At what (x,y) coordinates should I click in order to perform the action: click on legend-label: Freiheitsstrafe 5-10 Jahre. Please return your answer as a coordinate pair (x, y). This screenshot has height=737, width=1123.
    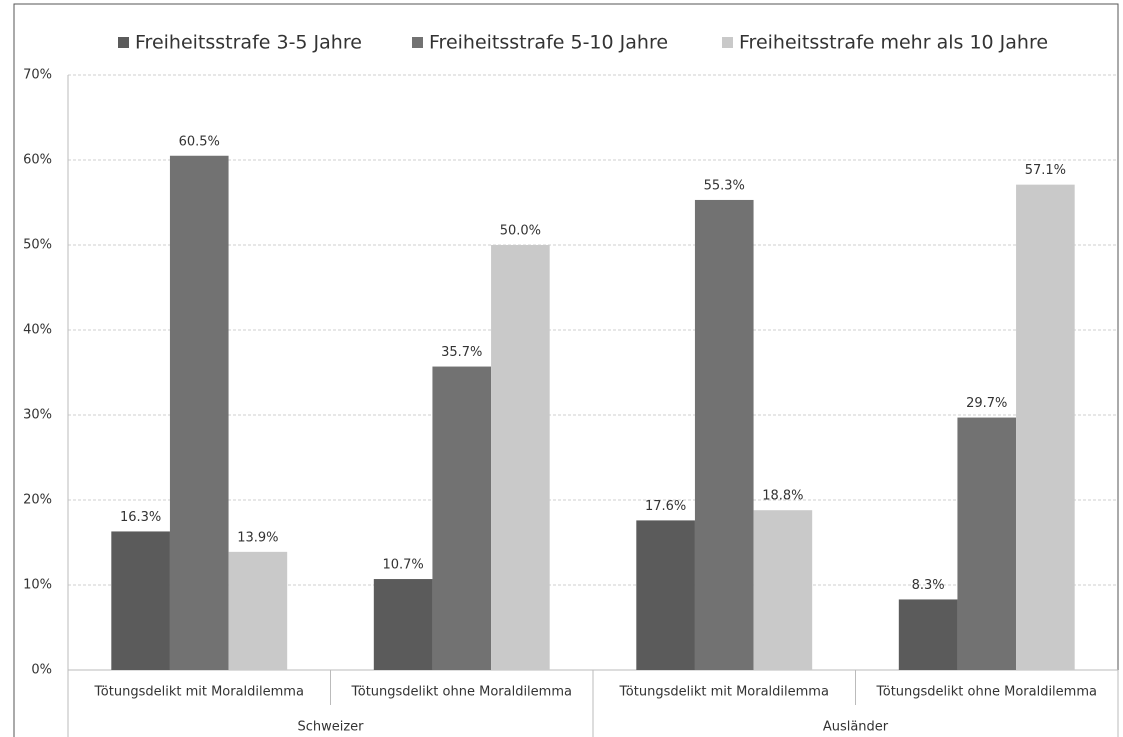
    Looking at the image, I should click on (548, 43).